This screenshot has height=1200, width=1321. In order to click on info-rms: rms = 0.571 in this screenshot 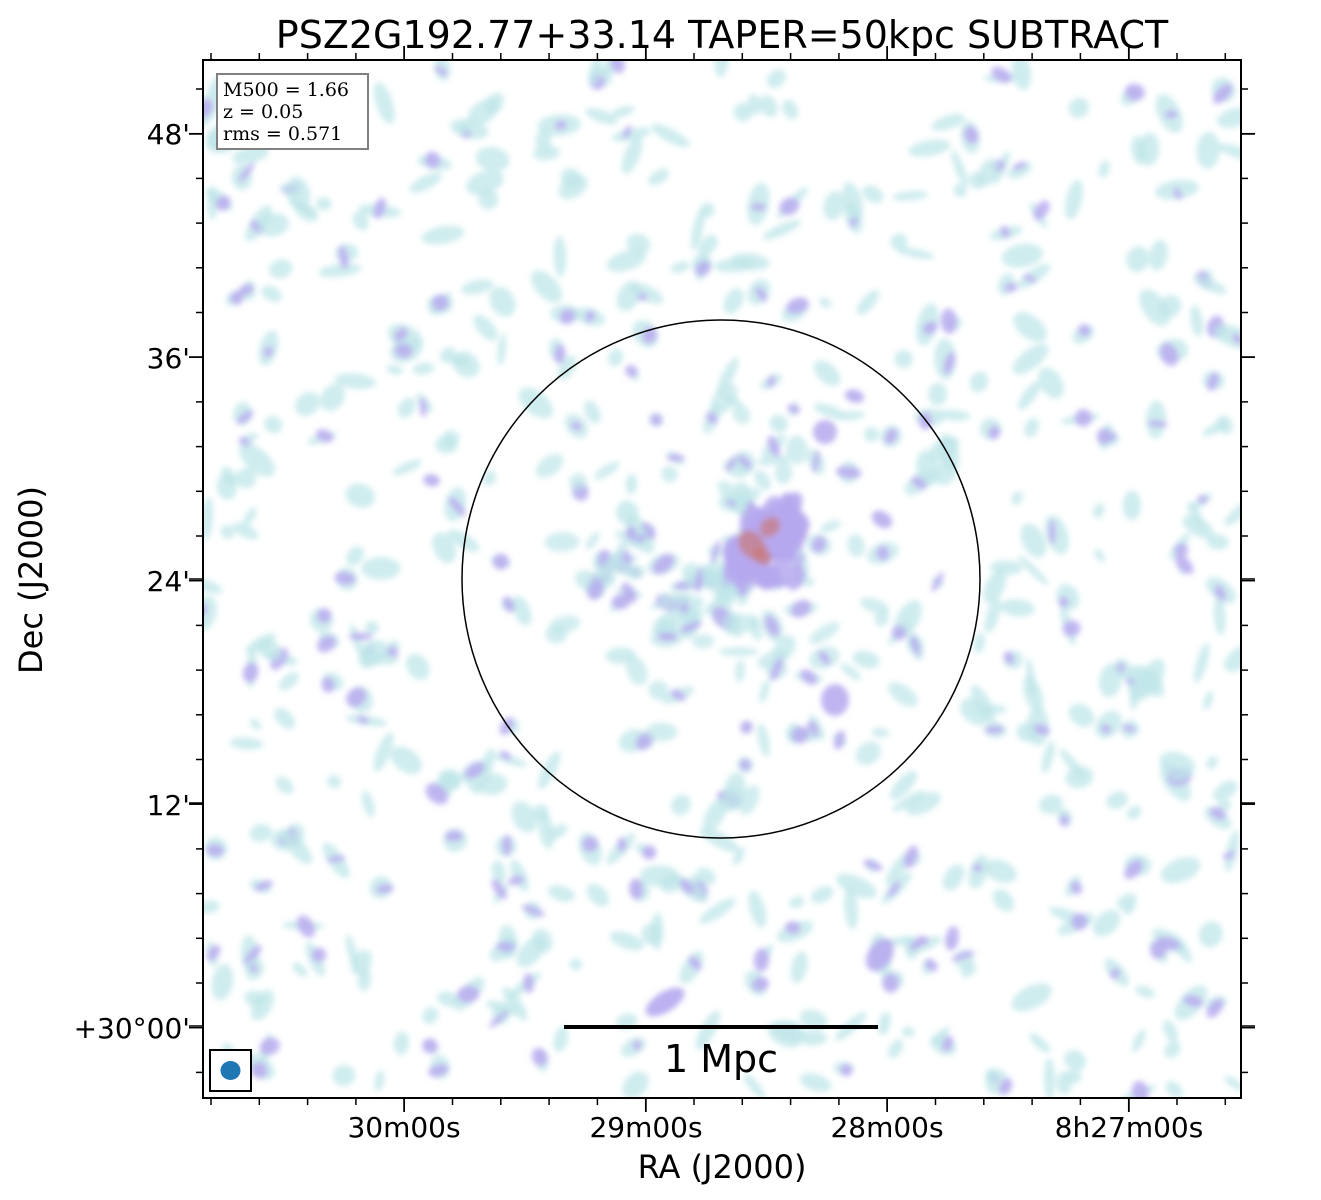, I will do `click(282, 134)`.